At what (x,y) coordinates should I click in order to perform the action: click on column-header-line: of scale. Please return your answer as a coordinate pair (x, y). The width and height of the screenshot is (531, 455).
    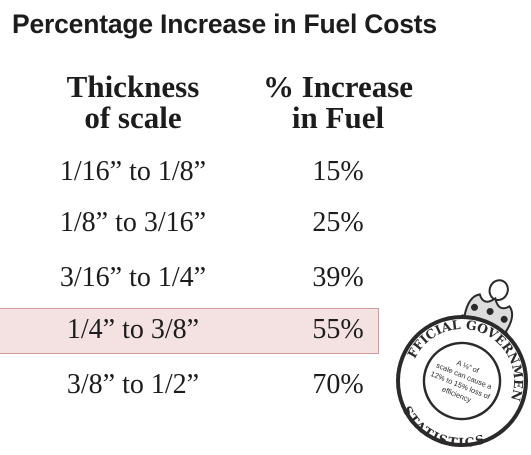
    Looking at the image, I should click on (133, 117).